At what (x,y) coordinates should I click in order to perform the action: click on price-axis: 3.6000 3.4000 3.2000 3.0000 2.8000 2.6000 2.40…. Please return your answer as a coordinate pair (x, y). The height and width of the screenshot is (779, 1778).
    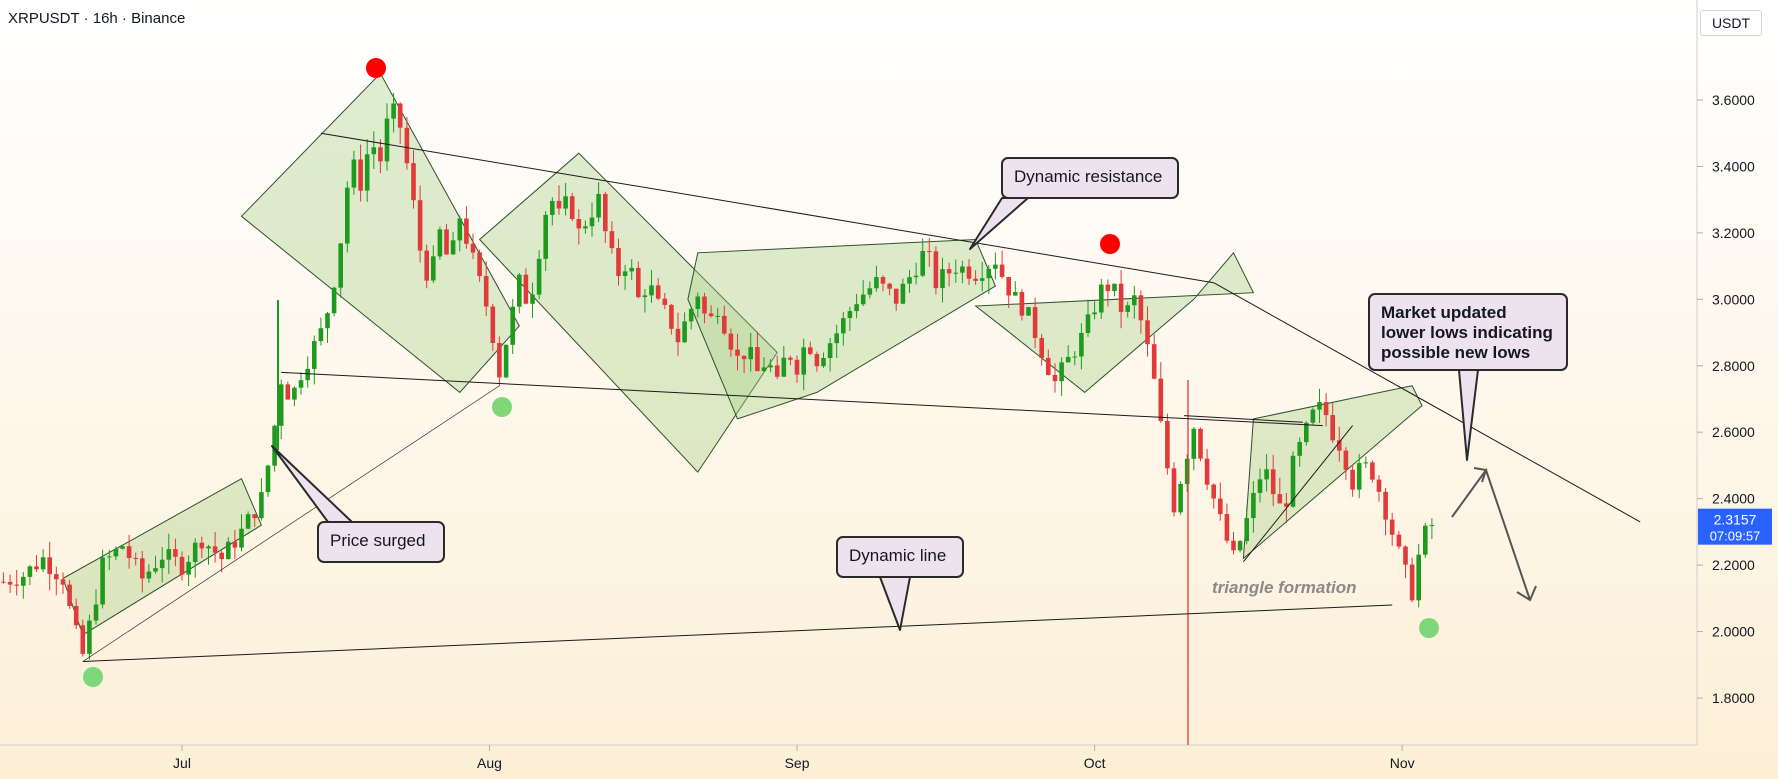
    Looking at the image, I should click on (1725, 372).